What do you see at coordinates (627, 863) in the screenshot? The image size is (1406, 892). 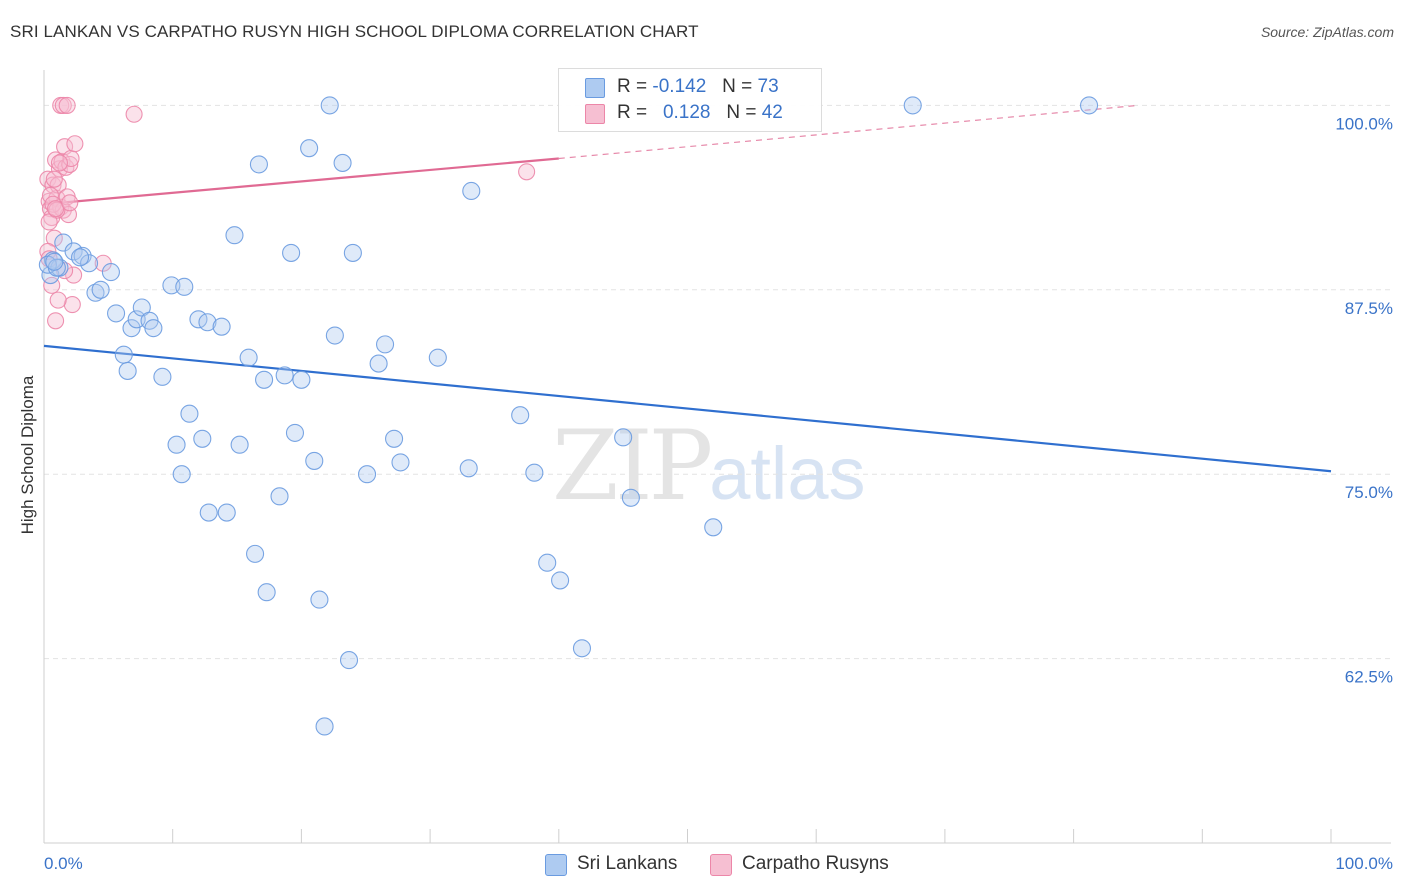 I see `legend-label-sri-lankans: Sri Lankans` at bounding box center [627, 863].